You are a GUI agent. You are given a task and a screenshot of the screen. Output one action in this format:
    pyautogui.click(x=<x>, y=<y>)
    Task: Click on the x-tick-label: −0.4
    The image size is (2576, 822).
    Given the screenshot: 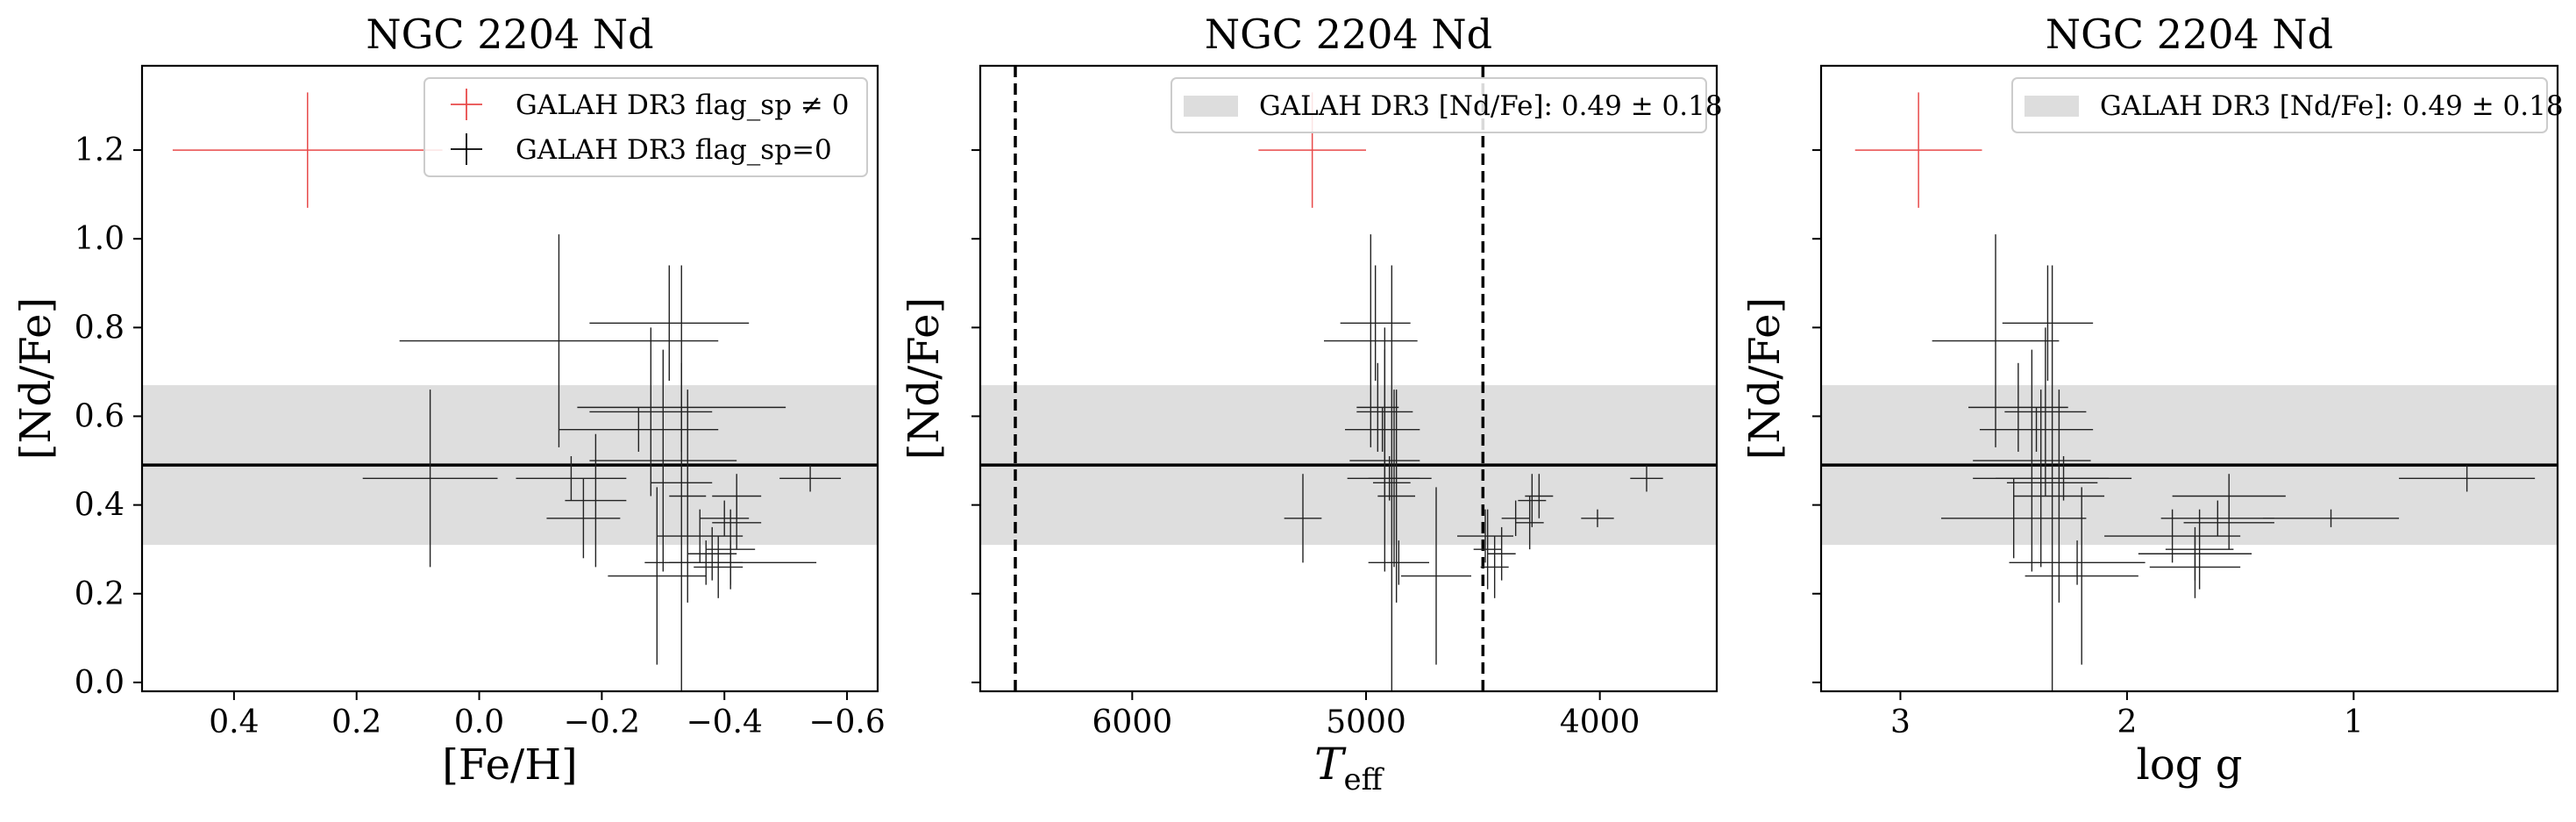 What is the action you would take?
    pyautogui.click(x=724, y=722)
    